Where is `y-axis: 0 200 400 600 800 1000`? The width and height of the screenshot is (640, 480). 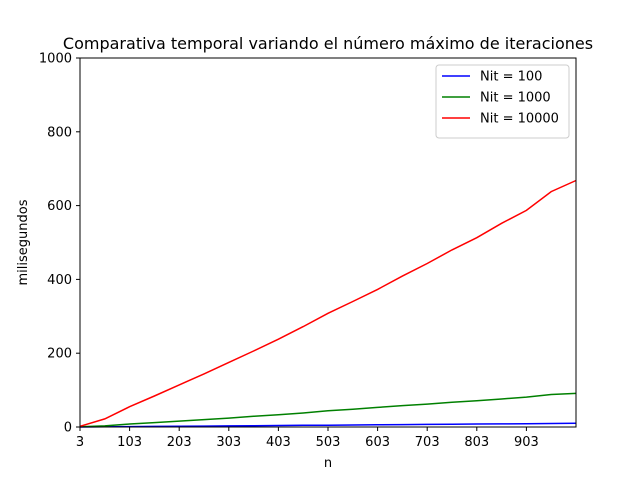 y-axis: 0 200 400 600 800 1000 is located at coordinates (59, 244).